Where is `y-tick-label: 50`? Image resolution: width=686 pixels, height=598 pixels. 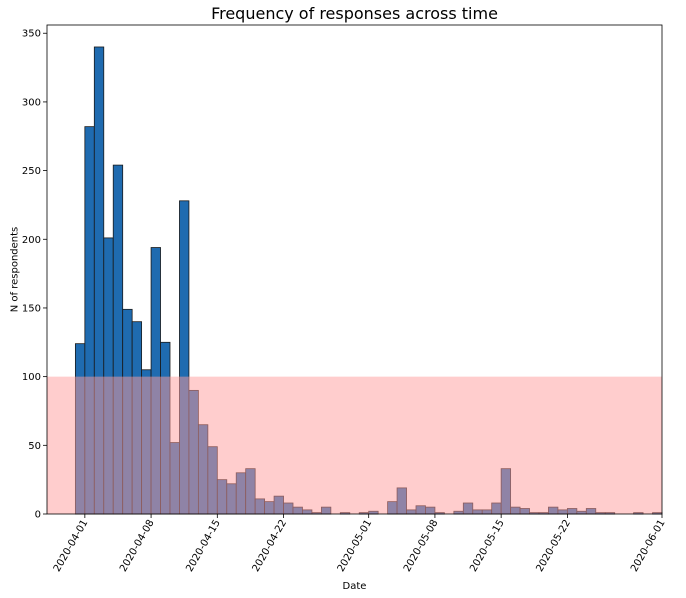
y-tick-label: 50 is located at coordinates (34, 446).